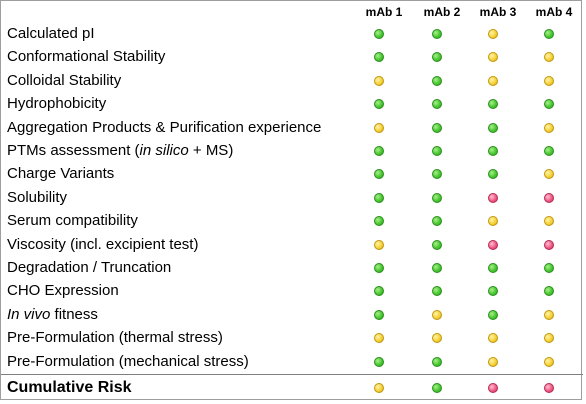  I want to click on criterion-label: Conformational Stability, so click(86, 57).